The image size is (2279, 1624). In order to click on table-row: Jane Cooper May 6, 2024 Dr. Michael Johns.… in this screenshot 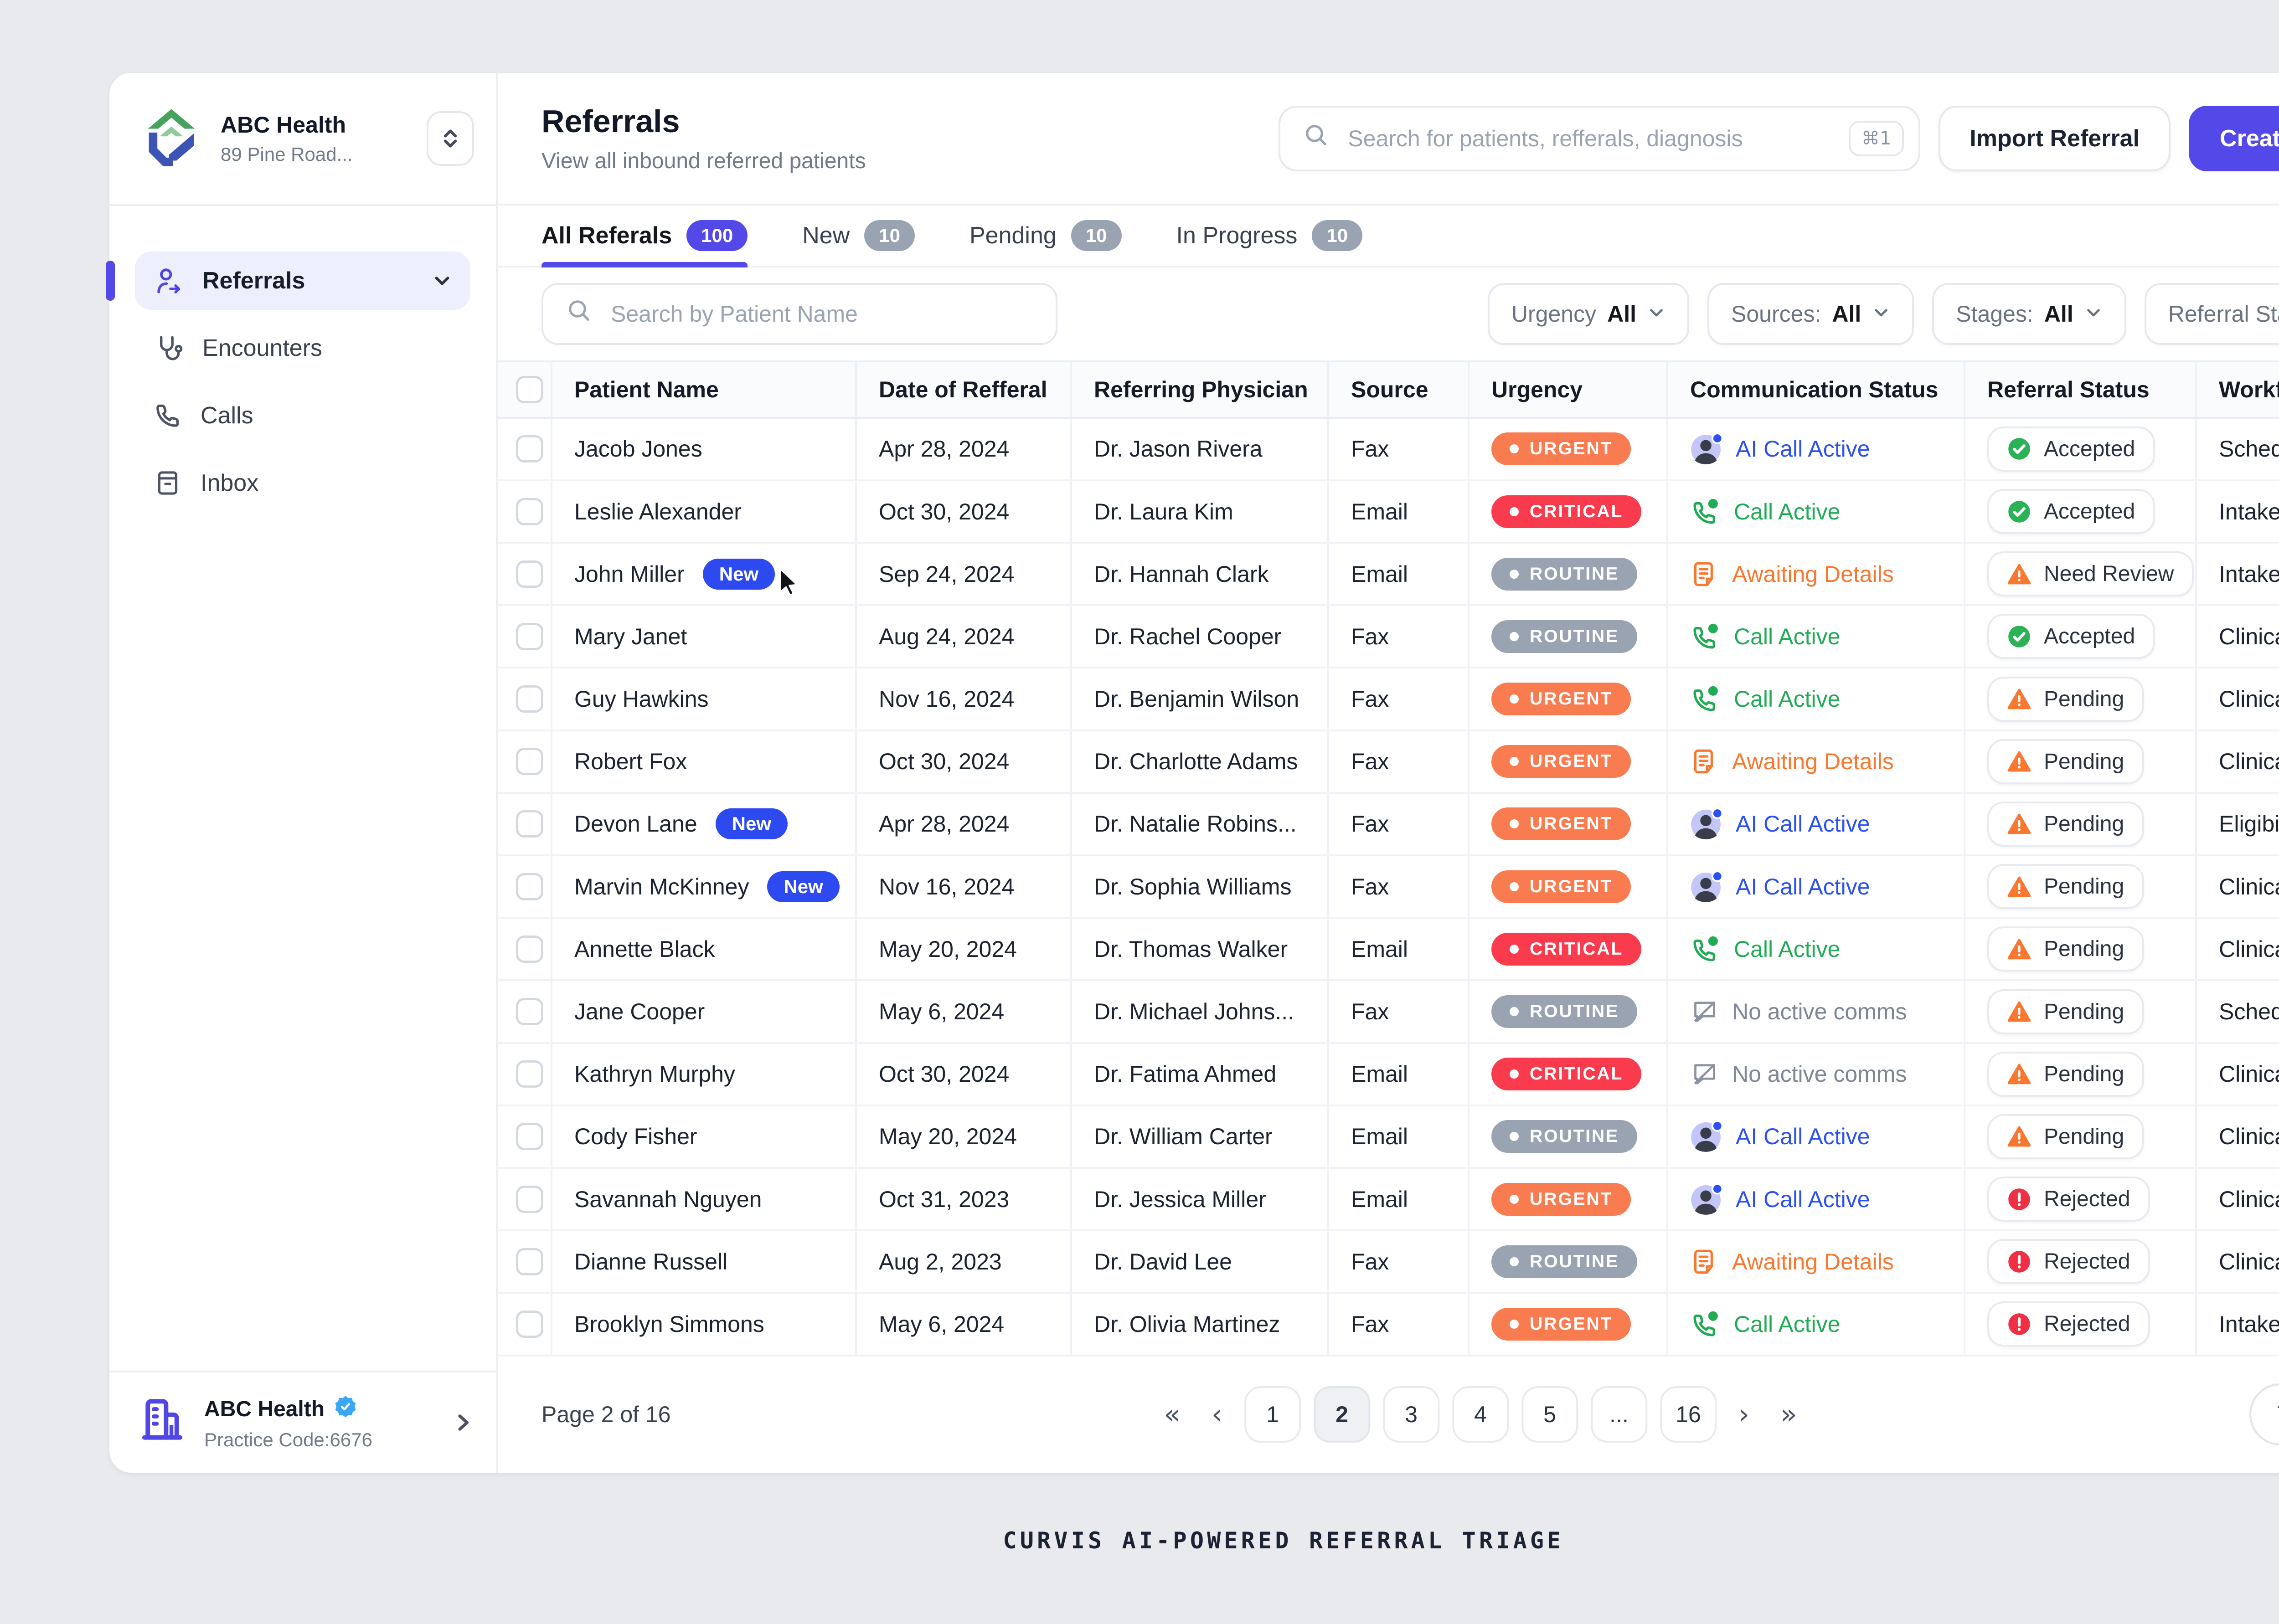, I will do `click(1388, 1013)`.